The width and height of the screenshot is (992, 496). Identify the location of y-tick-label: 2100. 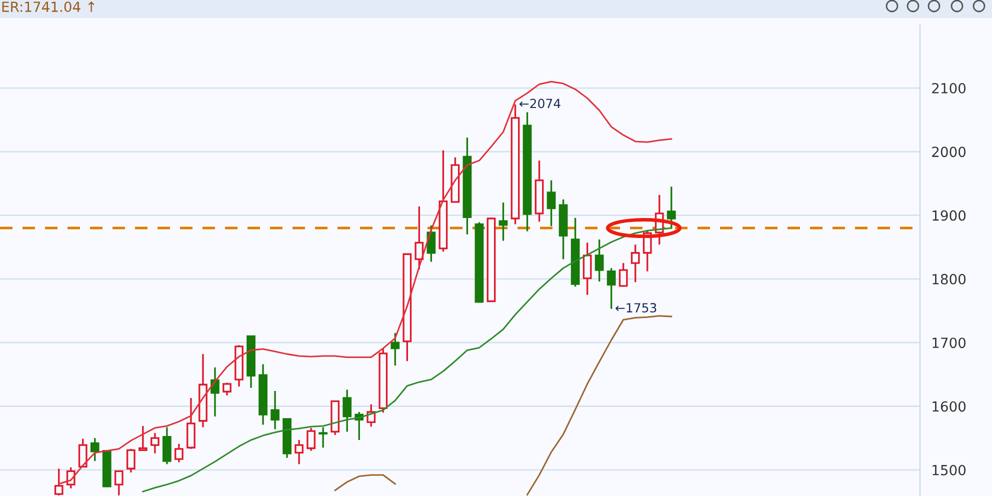
(949, 88).